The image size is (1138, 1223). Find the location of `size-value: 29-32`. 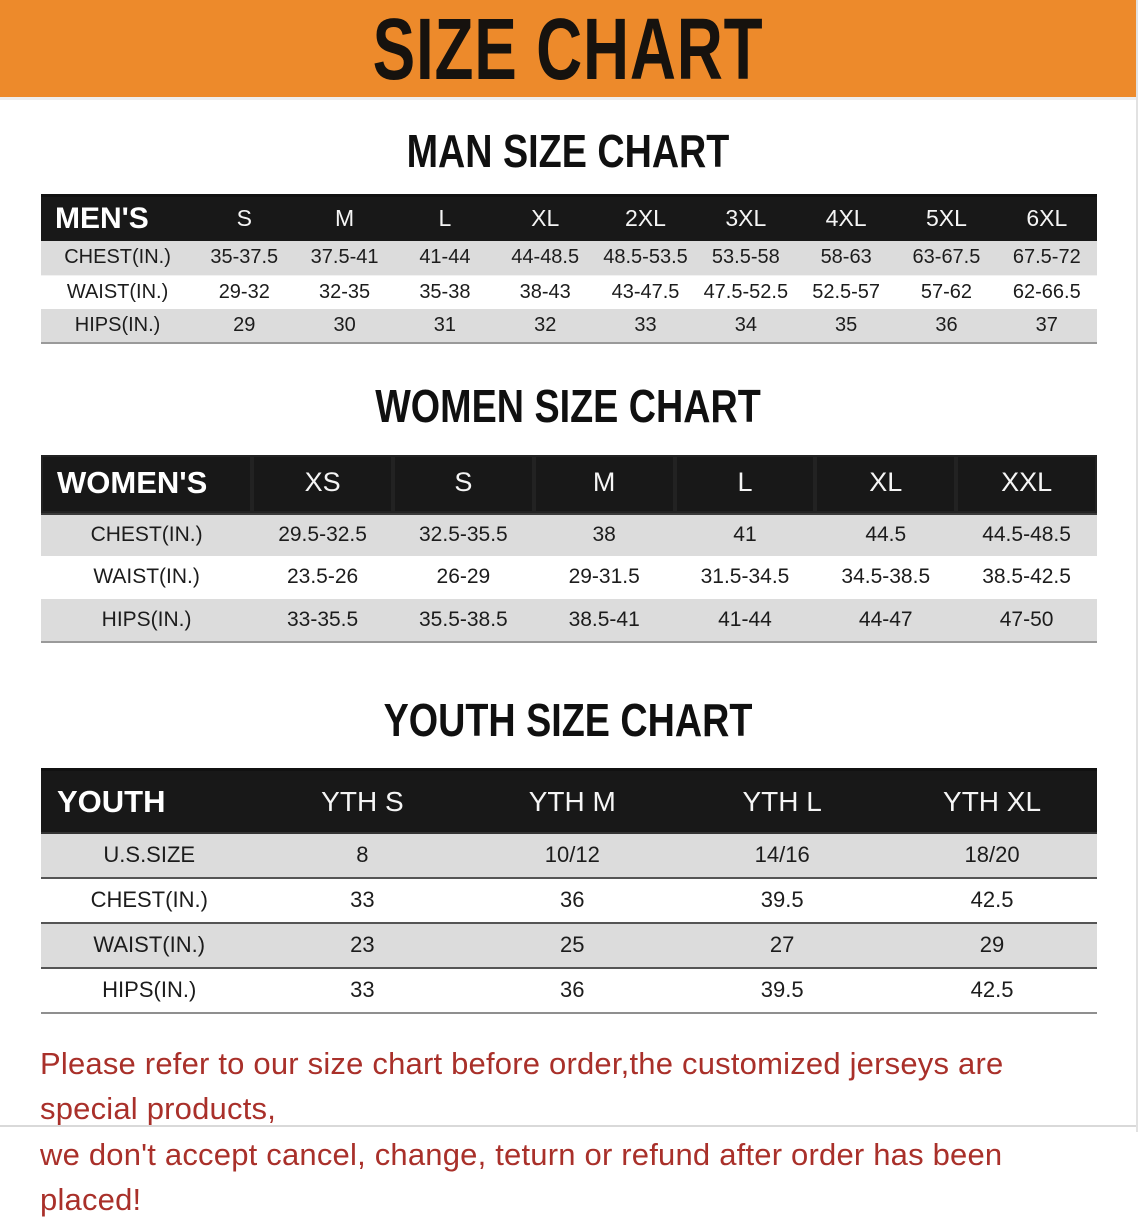

size-value: 29-32 is located at coordinates (244, 292).